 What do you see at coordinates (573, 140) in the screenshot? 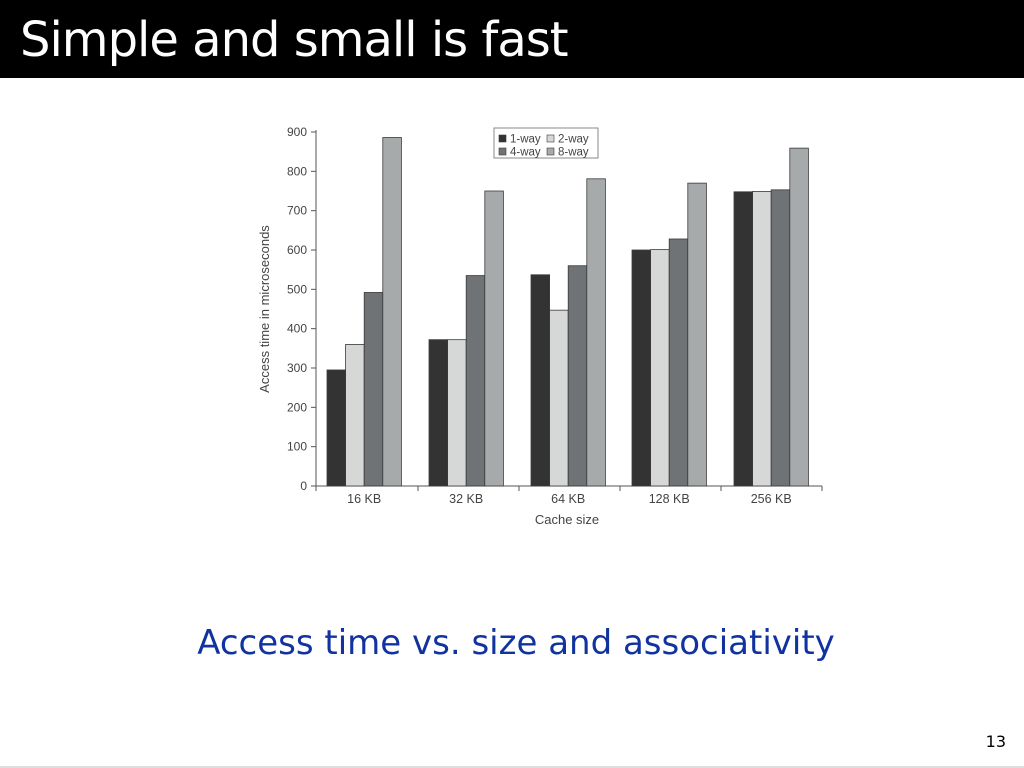
I see `legend-label-2-way: 2-way` at bounding box center [573, 140].